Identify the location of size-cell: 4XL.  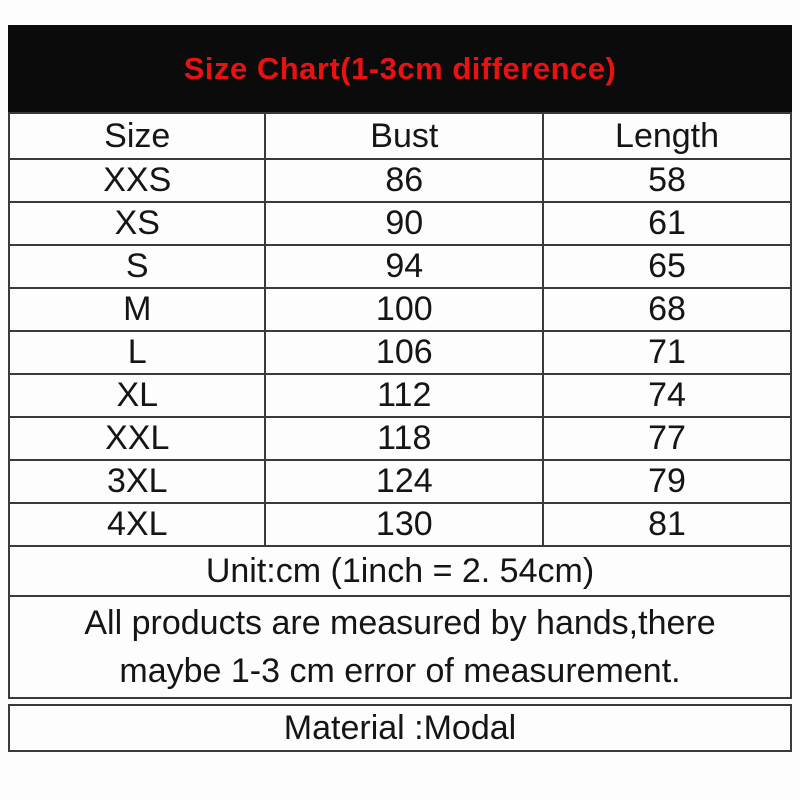
(137, 524).